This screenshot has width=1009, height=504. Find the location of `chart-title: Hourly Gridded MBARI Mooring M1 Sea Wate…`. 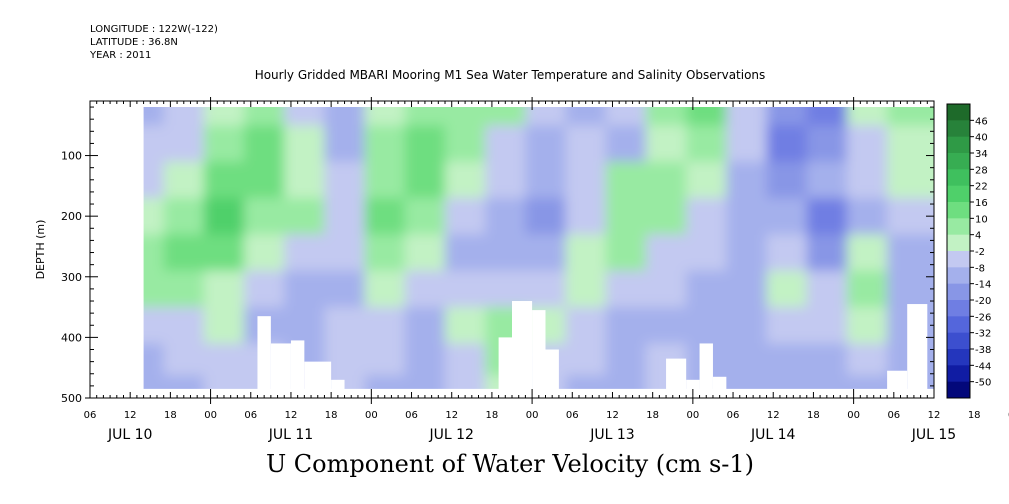

chart-title: Hourly Gridded MBARI Mooring M1 Sea Wate… is located at coordinates (510, 75).